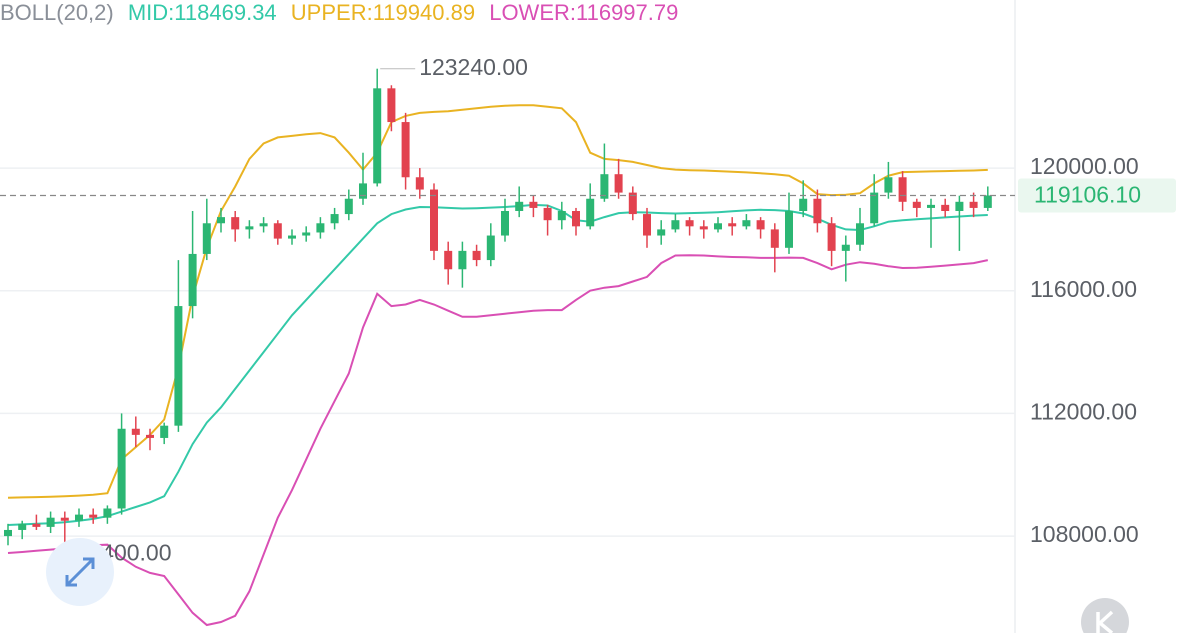 Image resolution: width=1179 pixels, height=633 pixels. Describe the element at coordinates (383, 12) in the screenshot. I see `legend-upper: UPPER:119940.89` at that location.